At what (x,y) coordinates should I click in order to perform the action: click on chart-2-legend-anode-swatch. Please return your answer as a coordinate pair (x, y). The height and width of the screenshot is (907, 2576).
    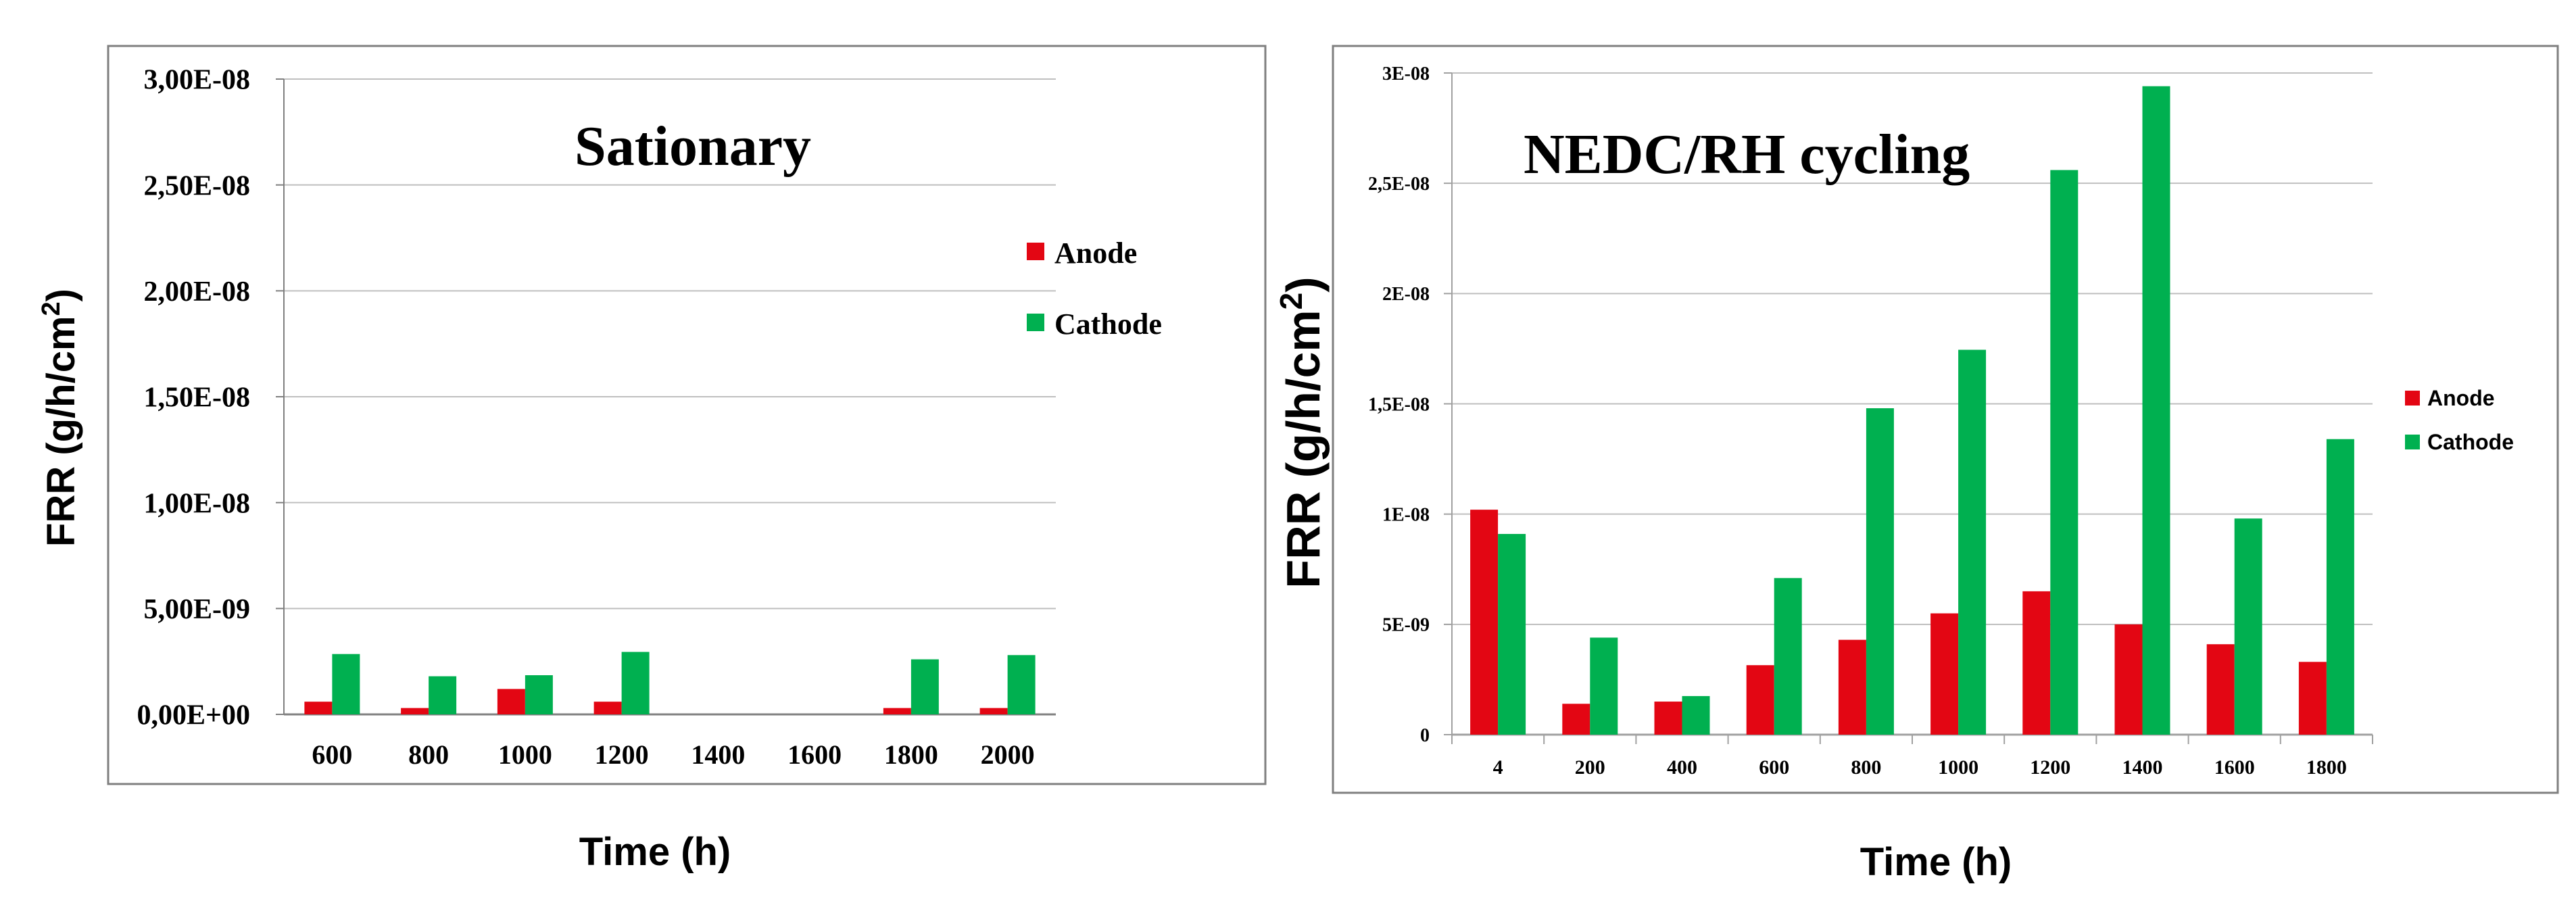
    Looking at the image, I should click on (2412, 398).